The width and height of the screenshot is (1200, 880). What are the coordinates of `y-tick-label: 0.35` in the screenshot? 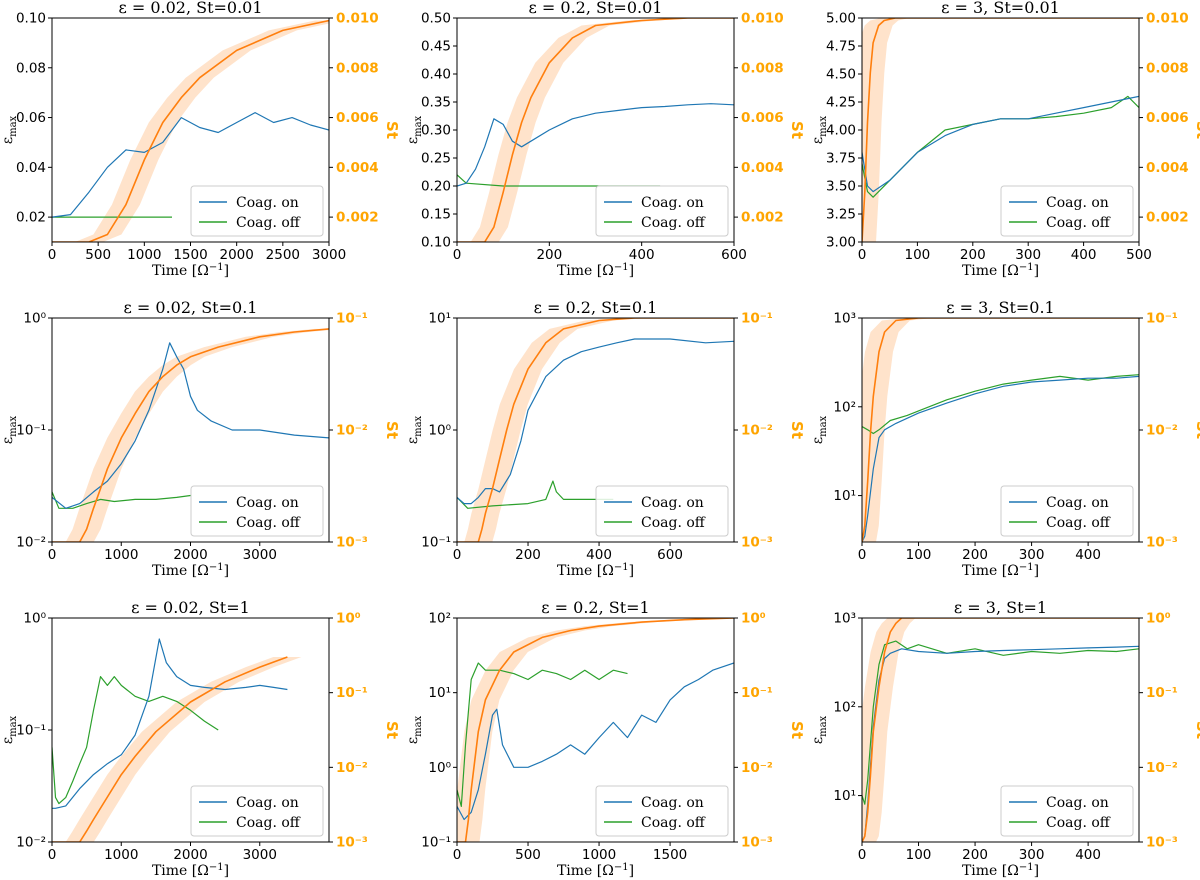 It's located at (436, 103).